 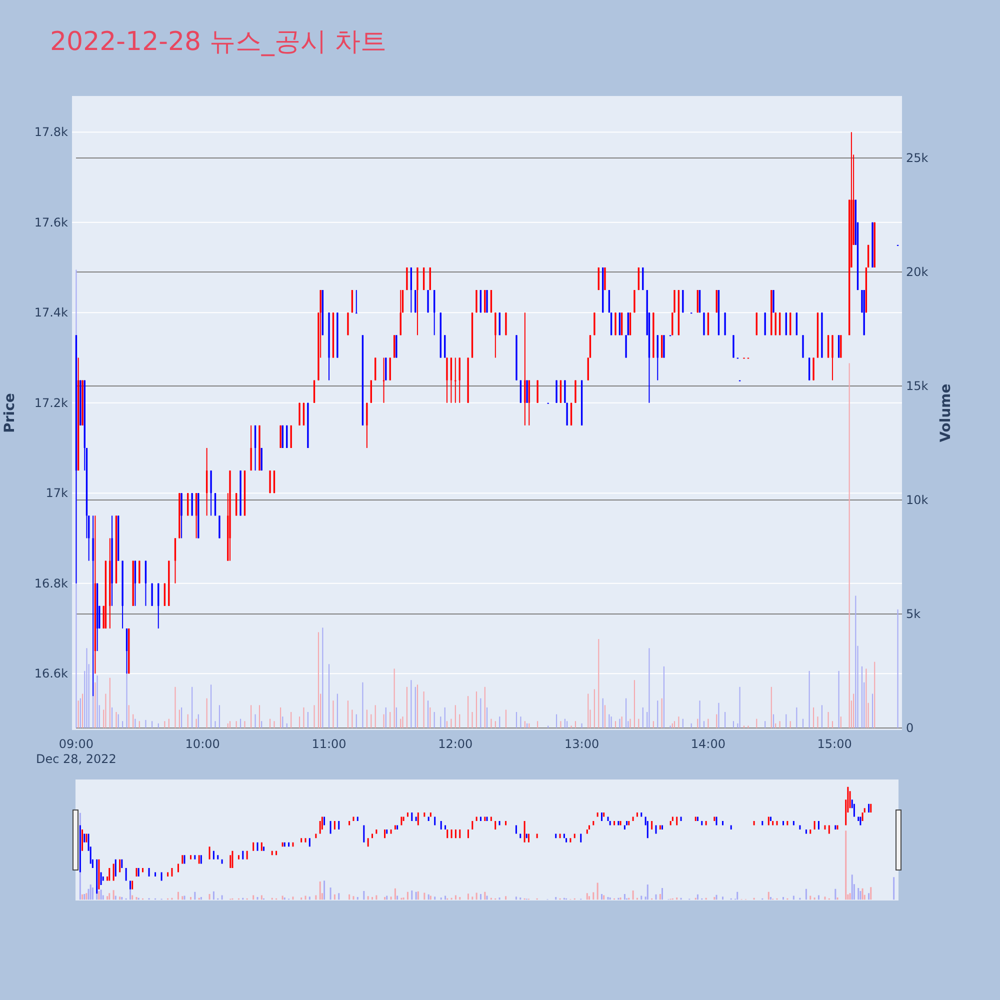 What do you see at coordinates (917, 385) in the screenshot?
I see `y2-tick-label: 15k` at bounding box center [917, 385].